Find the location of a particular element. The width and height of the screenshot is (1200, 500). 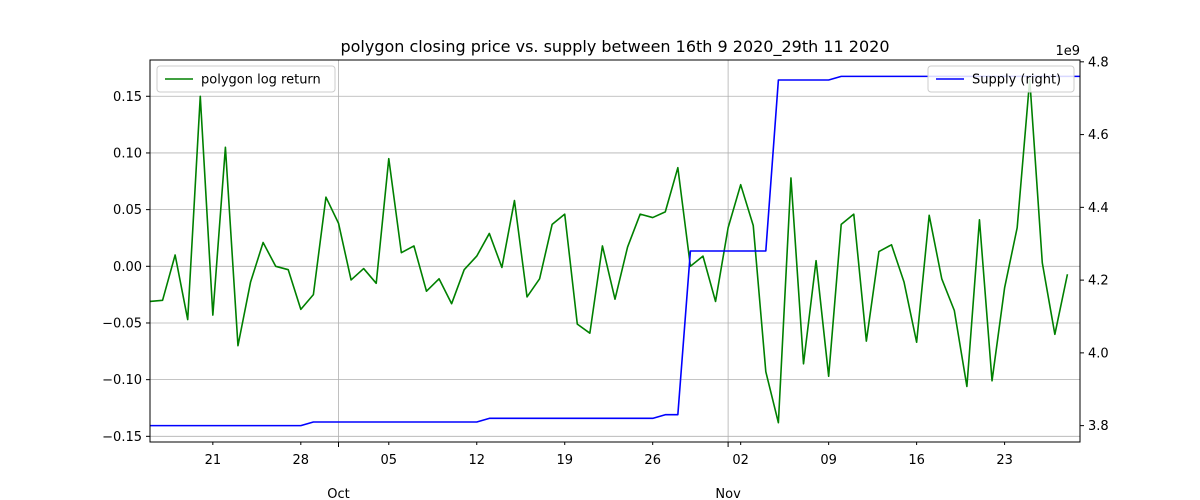

legend-log-return: polygon log return is located at coordinates (246, 79).